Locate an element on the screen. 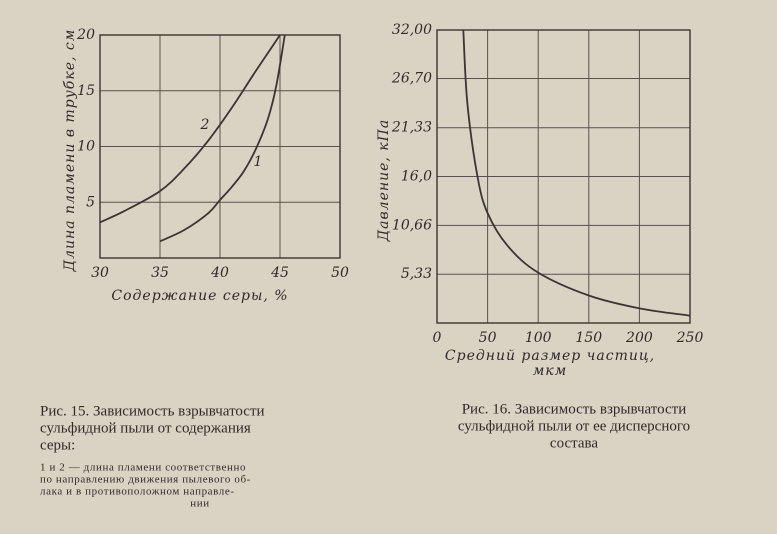 This screenshot has width=777, height=534. x-tick-label: 150 is located at coordinates (588, 338).